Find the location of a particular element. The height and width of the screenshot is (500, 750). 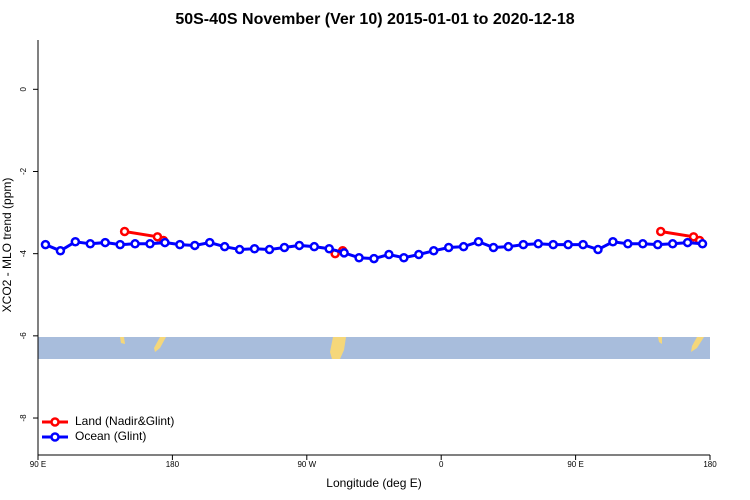

y-tick-label: -2 is located at coordinates (23, 171).